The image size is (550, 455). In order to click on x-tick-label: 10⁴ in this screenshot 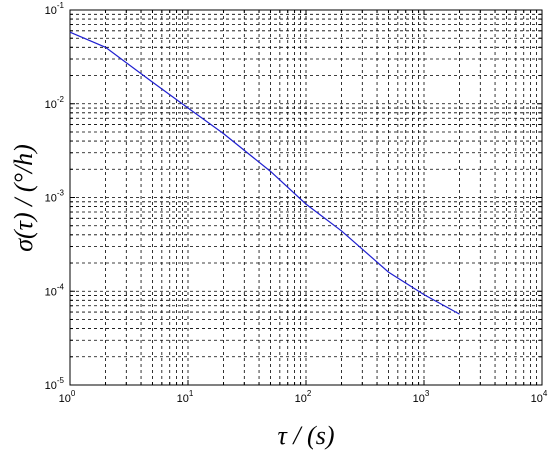, I will do `click(539, 397)`.